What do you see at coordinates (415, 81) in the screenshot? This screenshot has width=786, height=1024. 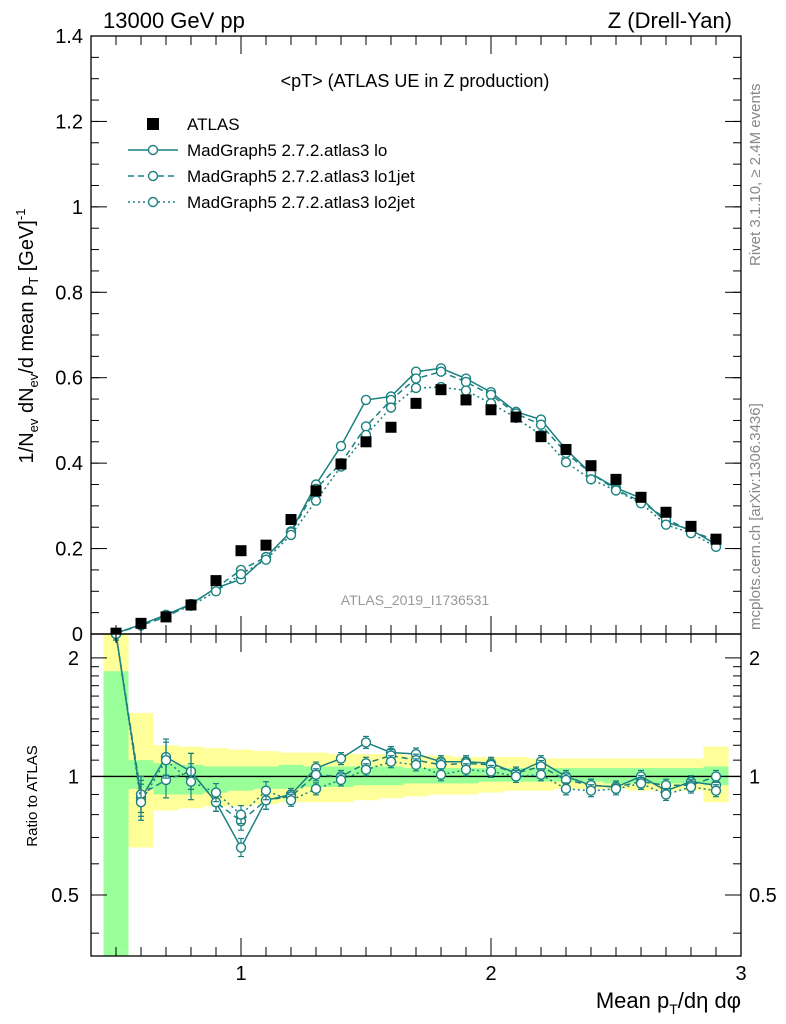 I see `plot-title: <pT> (ATLAS UE in Z production)` at bounding box center [415, 81].